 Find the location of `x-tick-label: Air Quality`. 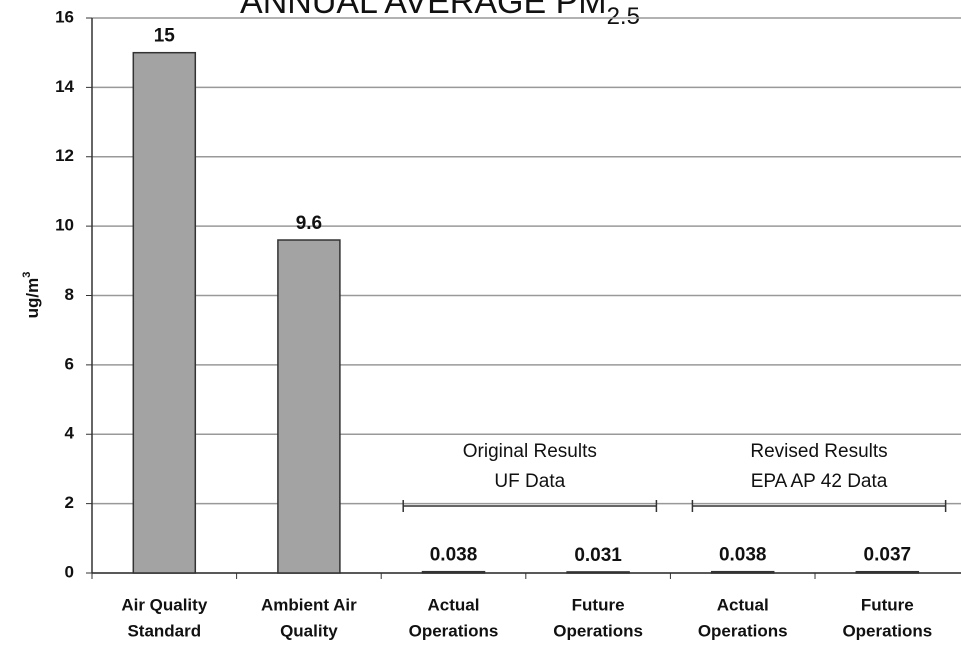

x-tick-label: Air Quality is located at coordinates (164, 604).